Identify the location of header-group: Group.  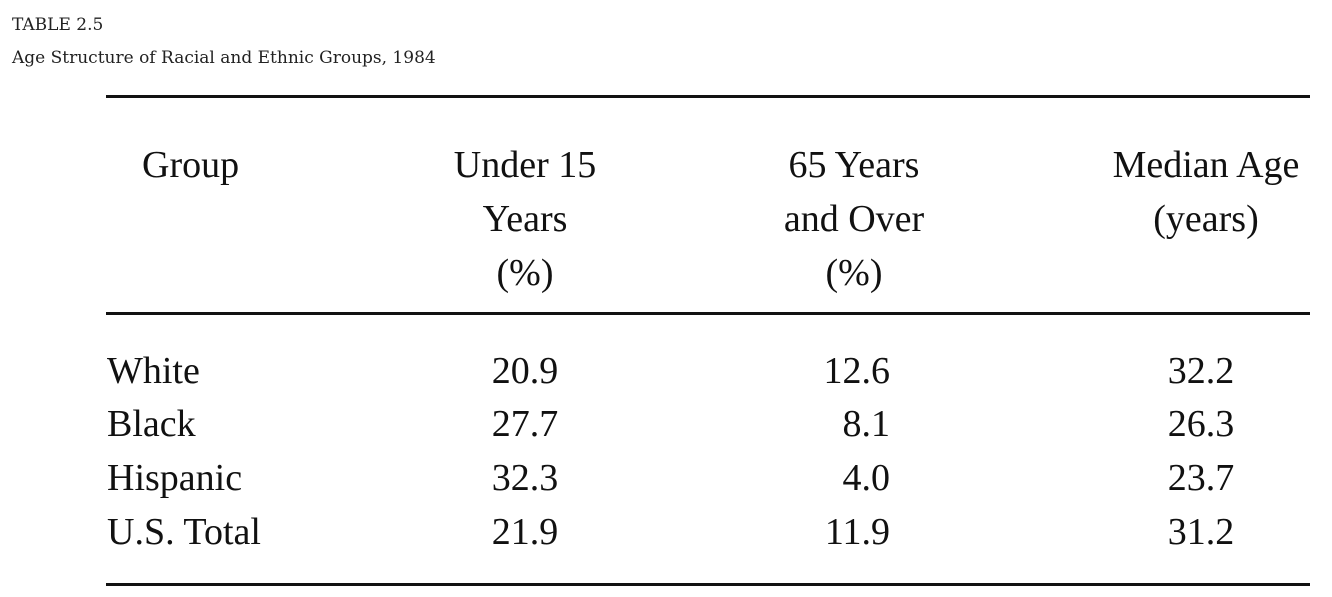
(209, 165).